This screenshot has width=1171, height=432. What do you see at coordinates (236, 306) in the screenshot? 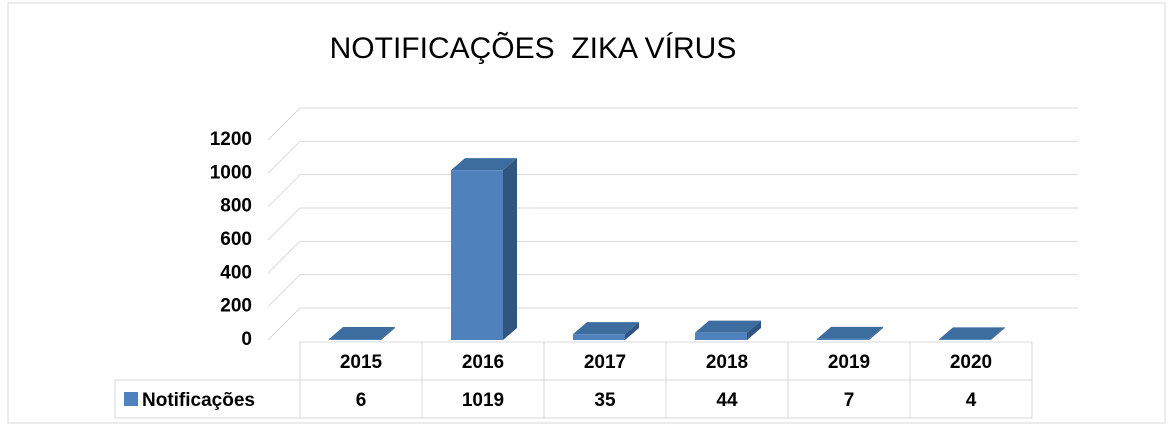
I see `y-tick-label: 200` at bounding box center [236, 306].